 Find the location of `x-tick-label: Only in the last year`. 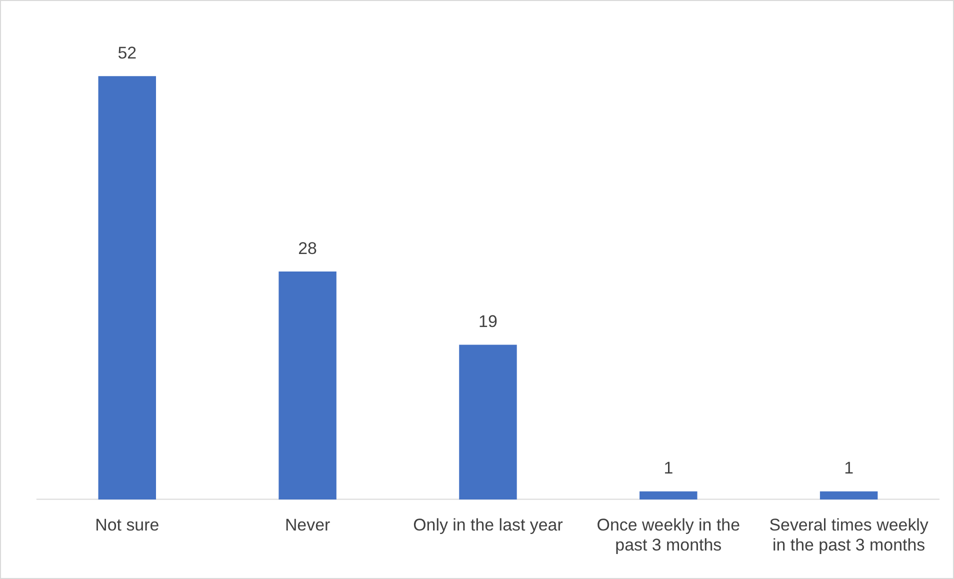

x-tick-label: Only in the last year is located at coordinates (488, 524).